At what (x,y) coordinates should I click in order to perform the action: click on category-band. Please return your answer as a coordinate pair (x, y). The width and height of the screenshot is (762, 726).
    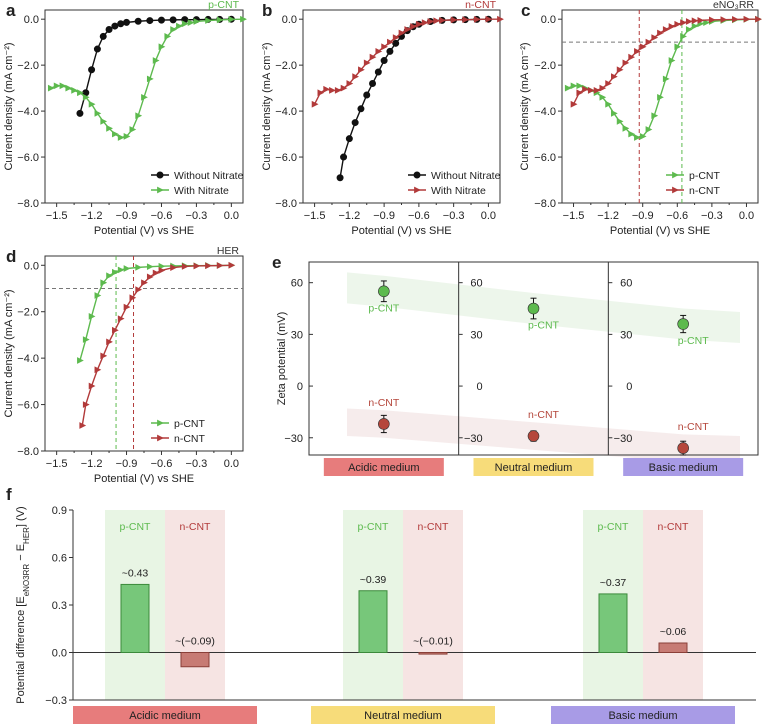
    Looking at the image, I should click on (165, 715).